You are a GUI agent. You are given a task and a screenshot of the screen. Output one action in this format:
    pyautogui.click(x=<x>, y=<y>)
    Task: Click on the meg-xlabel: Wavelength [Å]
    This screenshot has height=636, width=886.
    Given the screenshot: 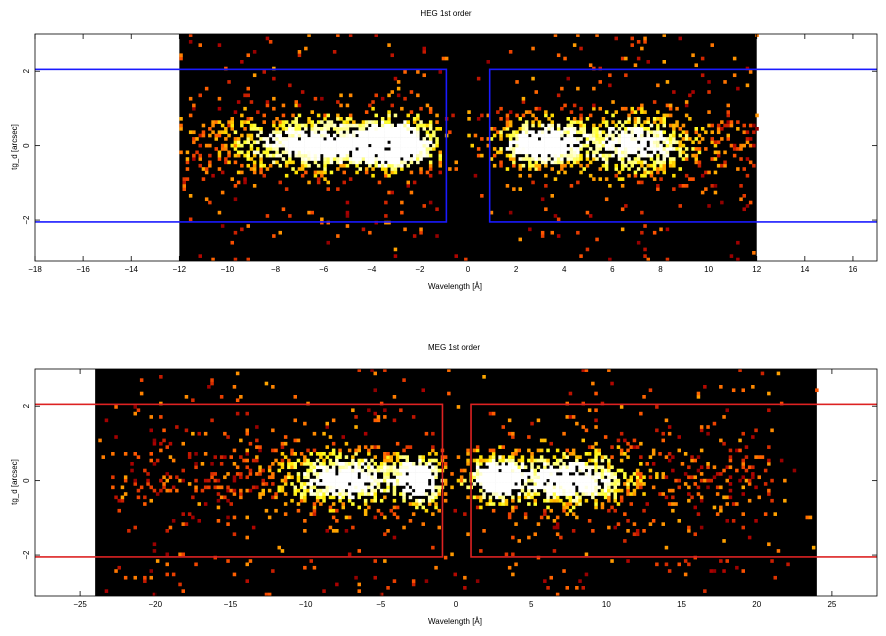 What is the action you would take?
    pyautogui.click(x=455, y=621)
    